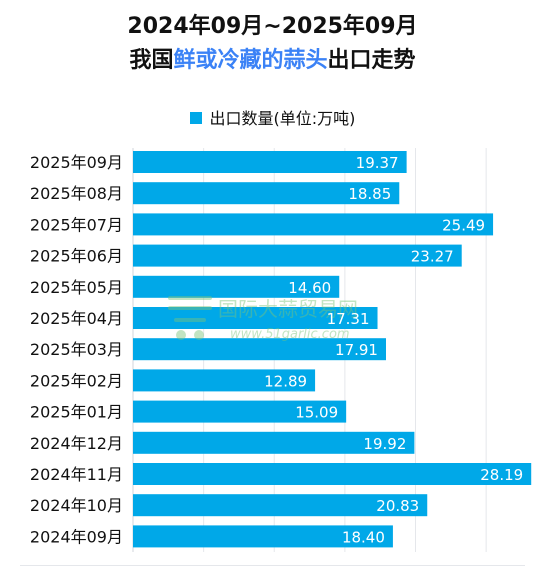 This screenshot has height=567, width=545. What do you see at coordinates (371, 60) in the screenshot?
I see `subtitle-suffix: 出口走势` at bounding box center [371, 60].